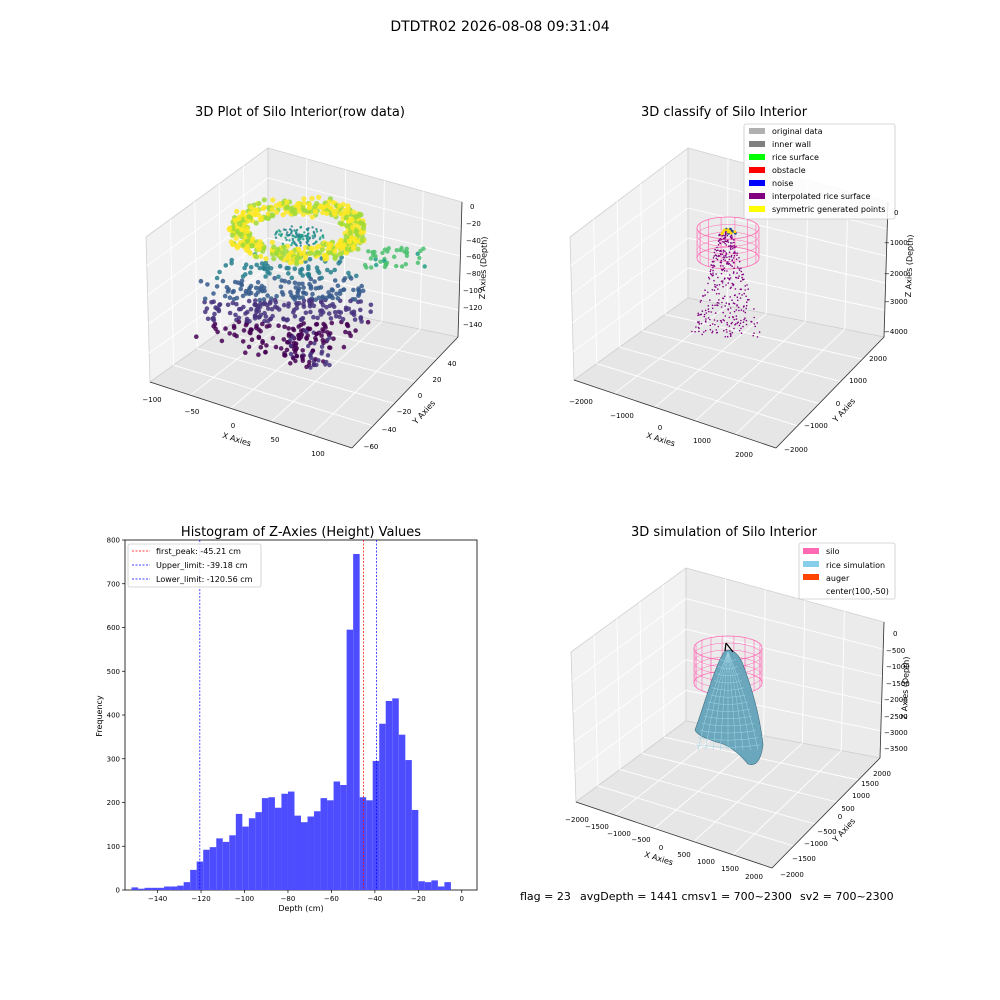  I want to click on status-flag: flag = 23, so click(545, 896).